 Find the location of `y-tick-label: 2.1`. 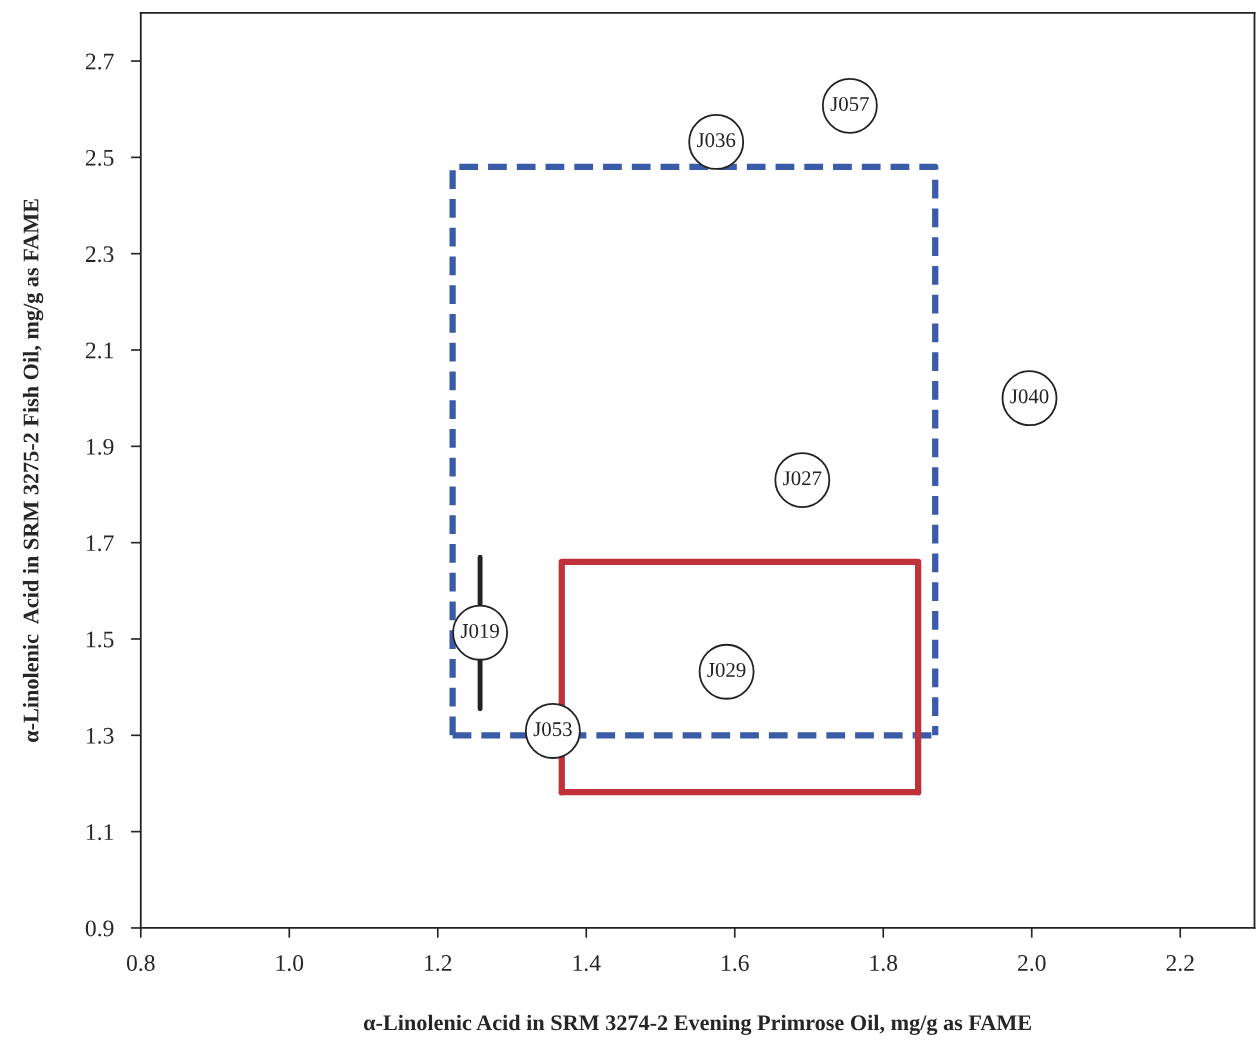

y-tick-label: 2.1 is located at coordinates (99, 350).